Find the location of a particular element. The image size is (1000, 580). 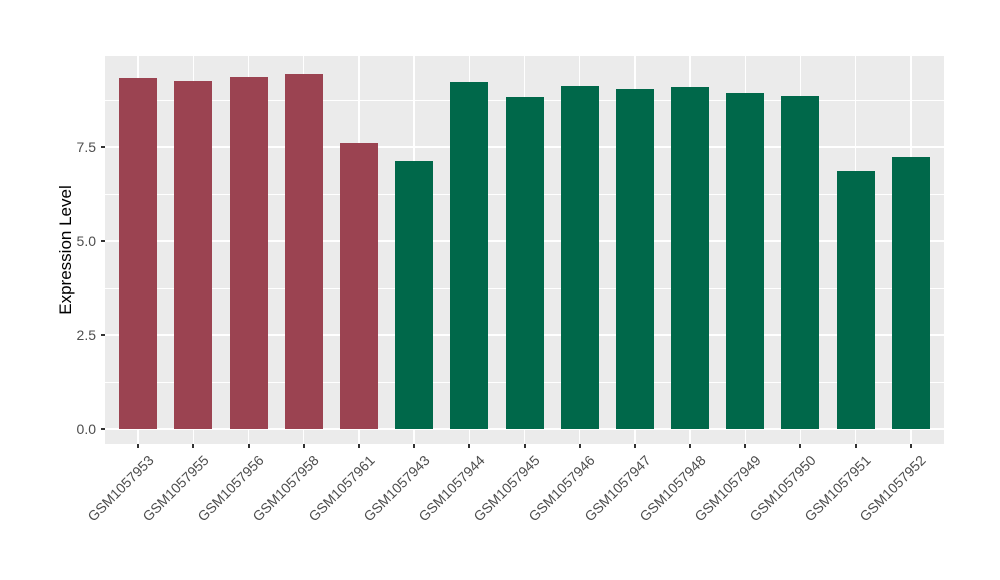

y-tick-label: 0.0 is located at coordinates (86, 429).